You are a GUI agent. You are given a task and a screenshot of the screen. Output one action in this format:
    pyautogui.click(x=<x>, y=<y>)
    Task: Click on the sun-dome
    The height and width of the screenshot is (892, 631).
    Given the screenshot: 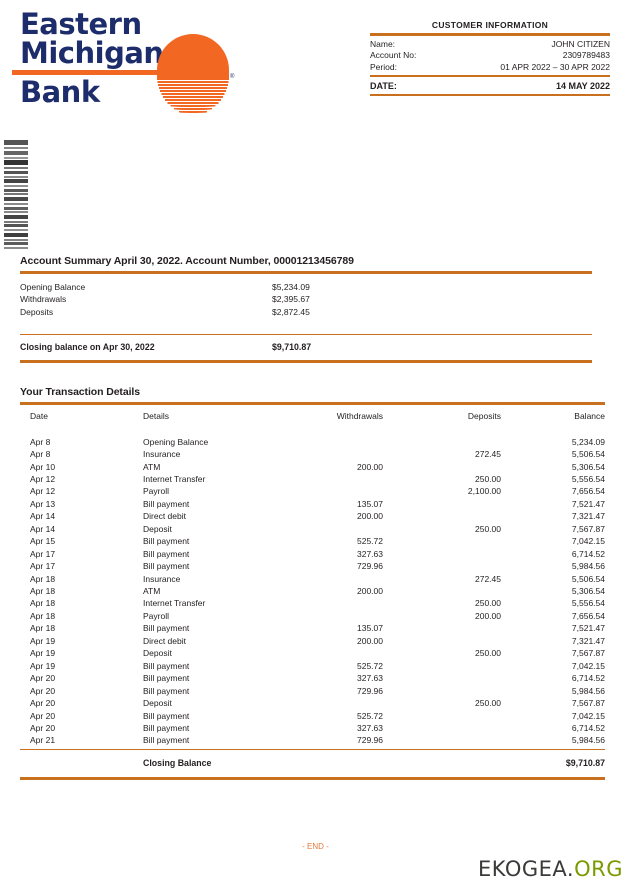 What is the action you would take?
    pyautogui.click(x=193, y=56)
    